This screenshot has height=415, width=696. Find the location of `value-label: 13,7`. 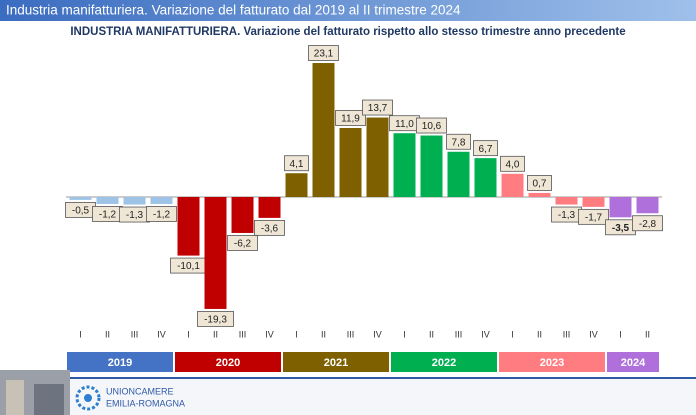

value-label: 13,7 is located at coordinates (378, 108).